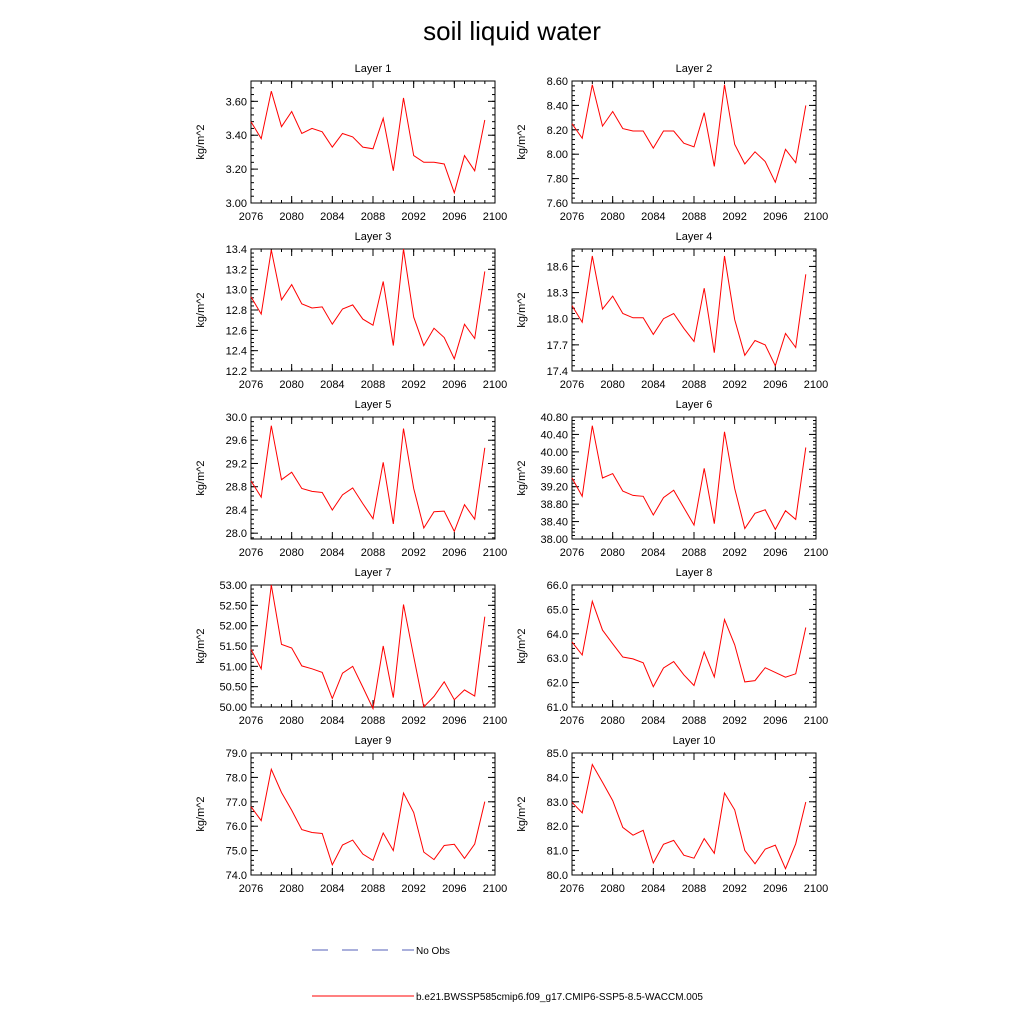  I want to click on y-tick-label: 85.0, so click(557, 754).